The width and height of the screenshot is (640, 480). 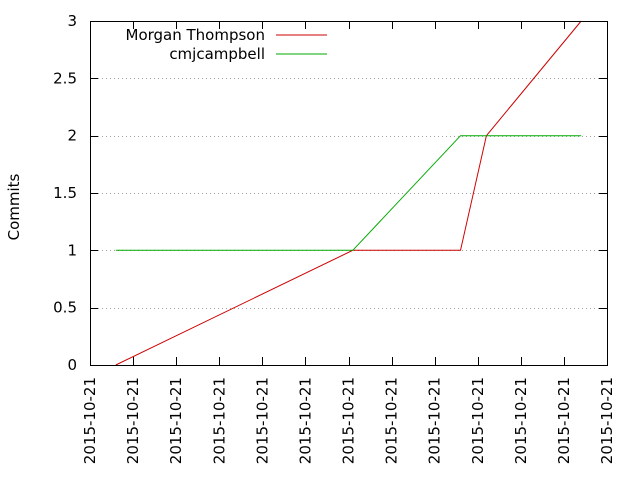 What do you see at coordinates (72, 136) in the screenshot?
I see `y-tick-label: 2` at bounding box center [72, 136].